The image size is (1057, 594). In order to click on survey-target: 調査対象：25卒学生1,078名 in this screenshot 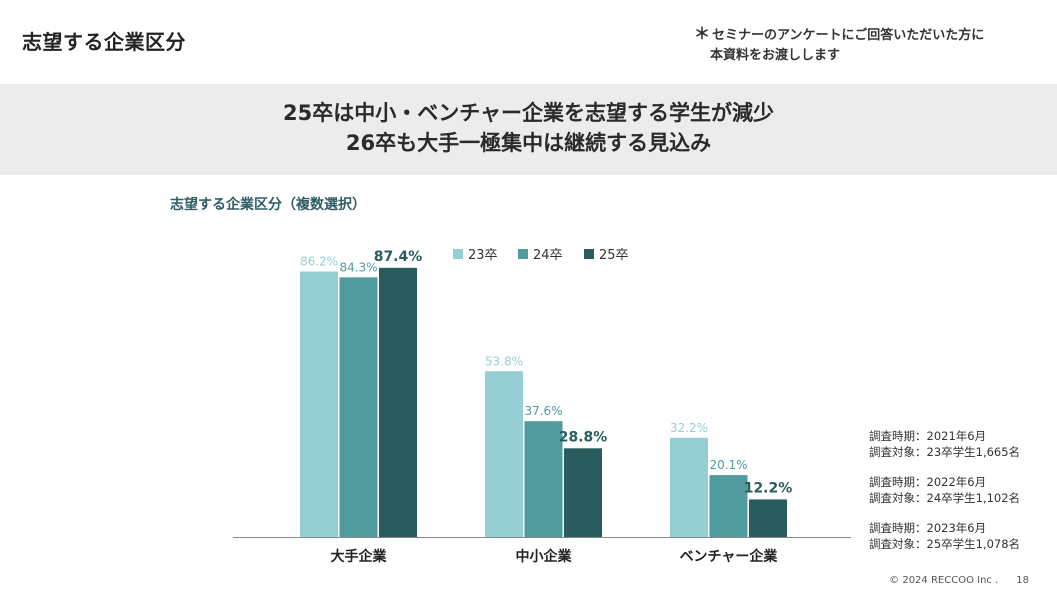, I will do `click(945, 544)`.